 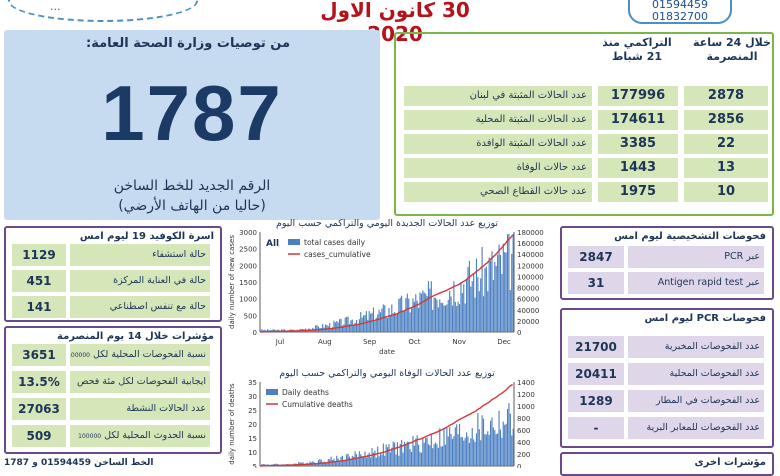 I want to click on panel-row-label-text: عدد الفحوصات المحلية, so click(x=714, y=373).